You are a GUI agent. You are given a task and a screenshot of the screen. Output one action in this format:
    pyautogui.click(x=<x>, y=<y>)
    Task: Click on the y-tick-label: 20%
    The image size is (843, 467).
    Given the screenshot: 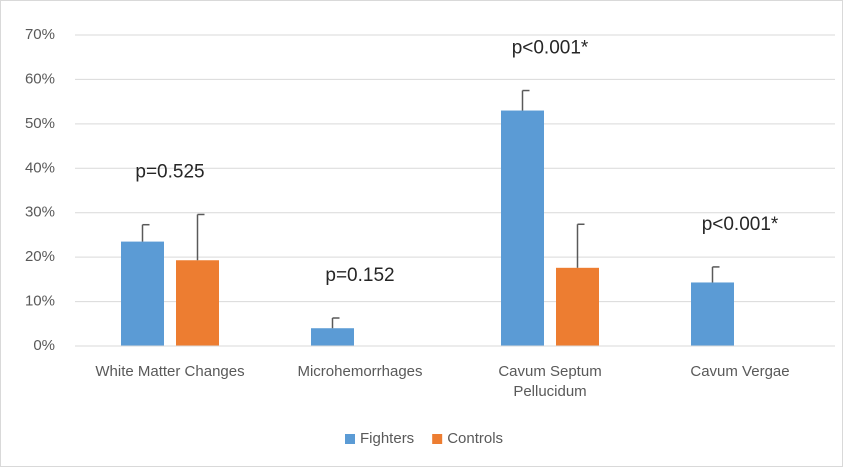 What is the action you would take?
    pyautogui.click(x=40, y=256)
    